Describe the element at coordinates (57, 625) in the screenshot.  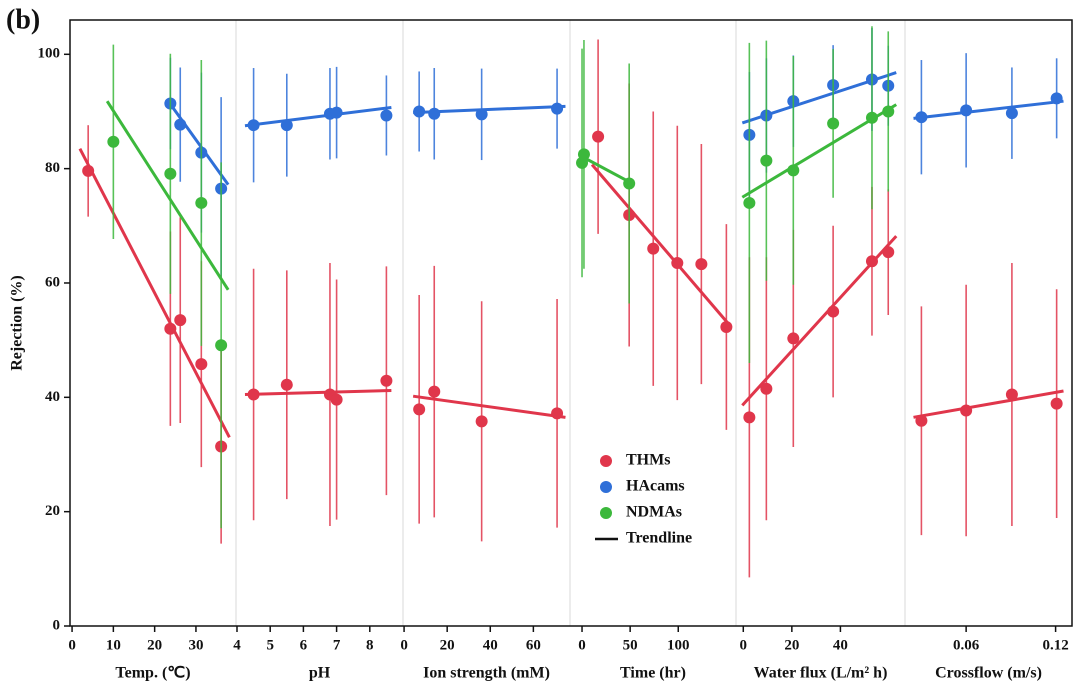
I see `y-tick-label: 0` at that location.